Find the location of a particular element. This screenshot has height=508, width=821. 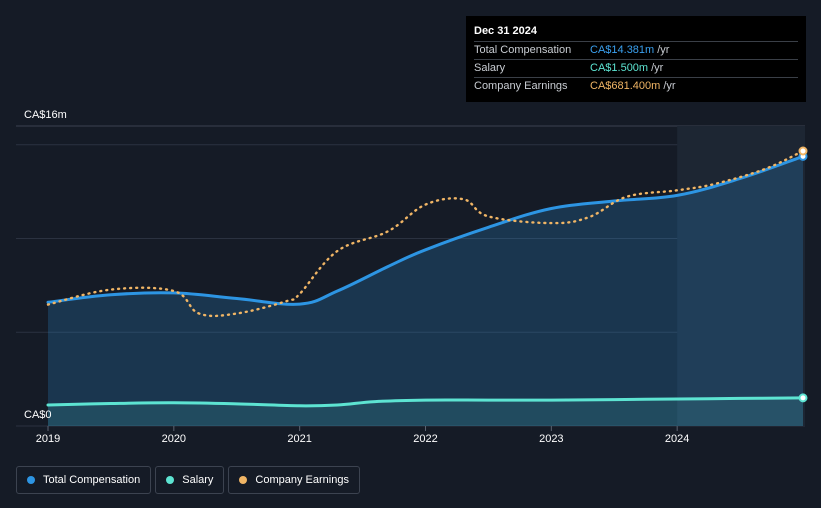

tooltip-row-company-earnings: Company Earnings CA$681.400m /yr is located at coordinates (636, 86).